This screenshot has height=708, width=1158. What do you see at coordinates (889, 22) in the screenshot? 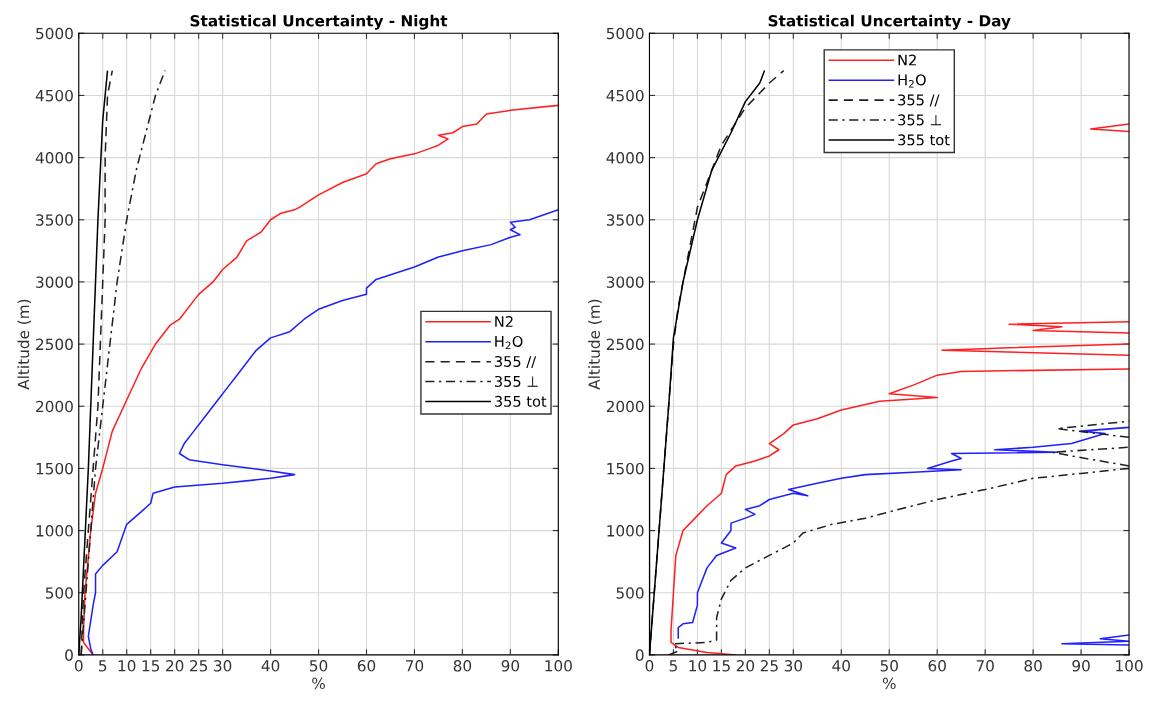
I see `chart-title: Statistical Uncertainty - Day` at bounding box center [889, 22].